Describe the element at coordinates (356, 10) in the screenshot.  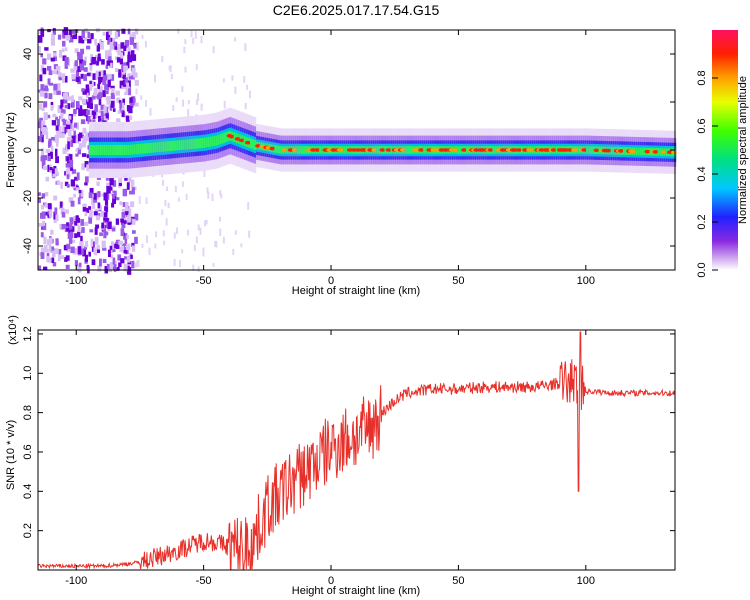
I see `chart-title: C2E6.2025.017.17.54.G15` at that location.